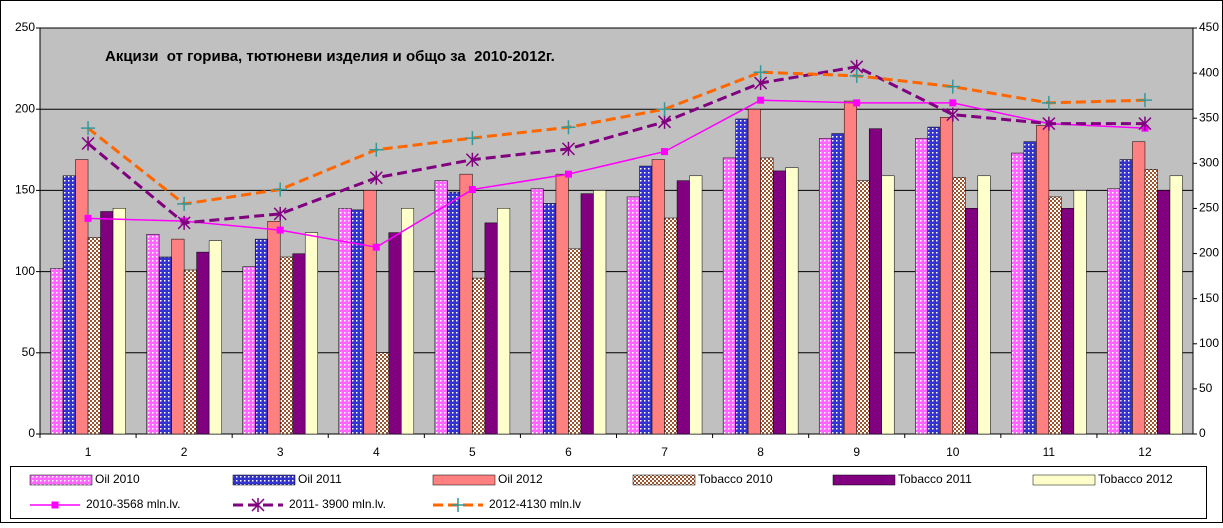 The height and width of the screenshot is (528, 1223). Describe the element at coordinates (1145, 452) in the screenshot. I see `x-tick-label: 12` at that location.